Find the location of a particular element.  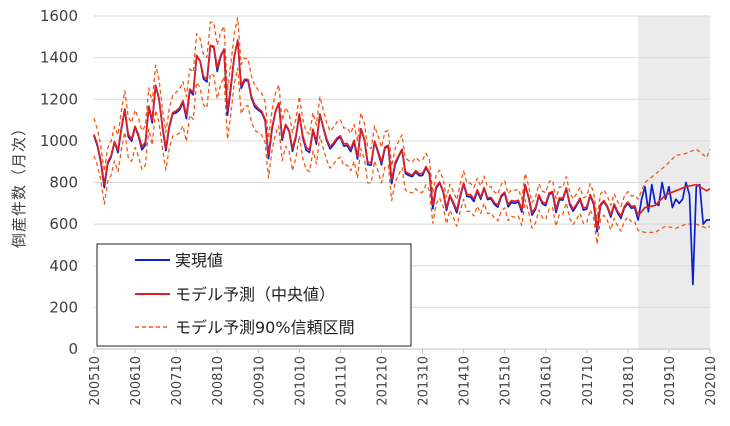

x-tick-200510: 200510 is located at coordinates (95, 381).